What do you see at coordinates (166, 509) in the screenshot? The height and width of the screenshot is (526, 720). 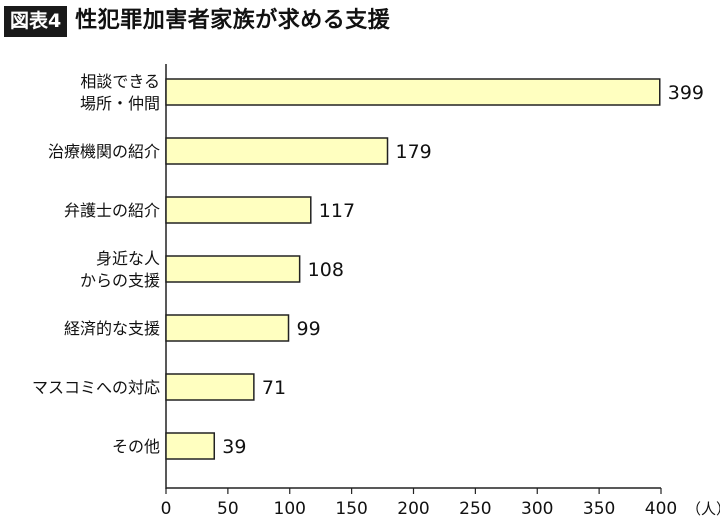 I see `x-tick-label: 0` at bounding box center [166, 509].